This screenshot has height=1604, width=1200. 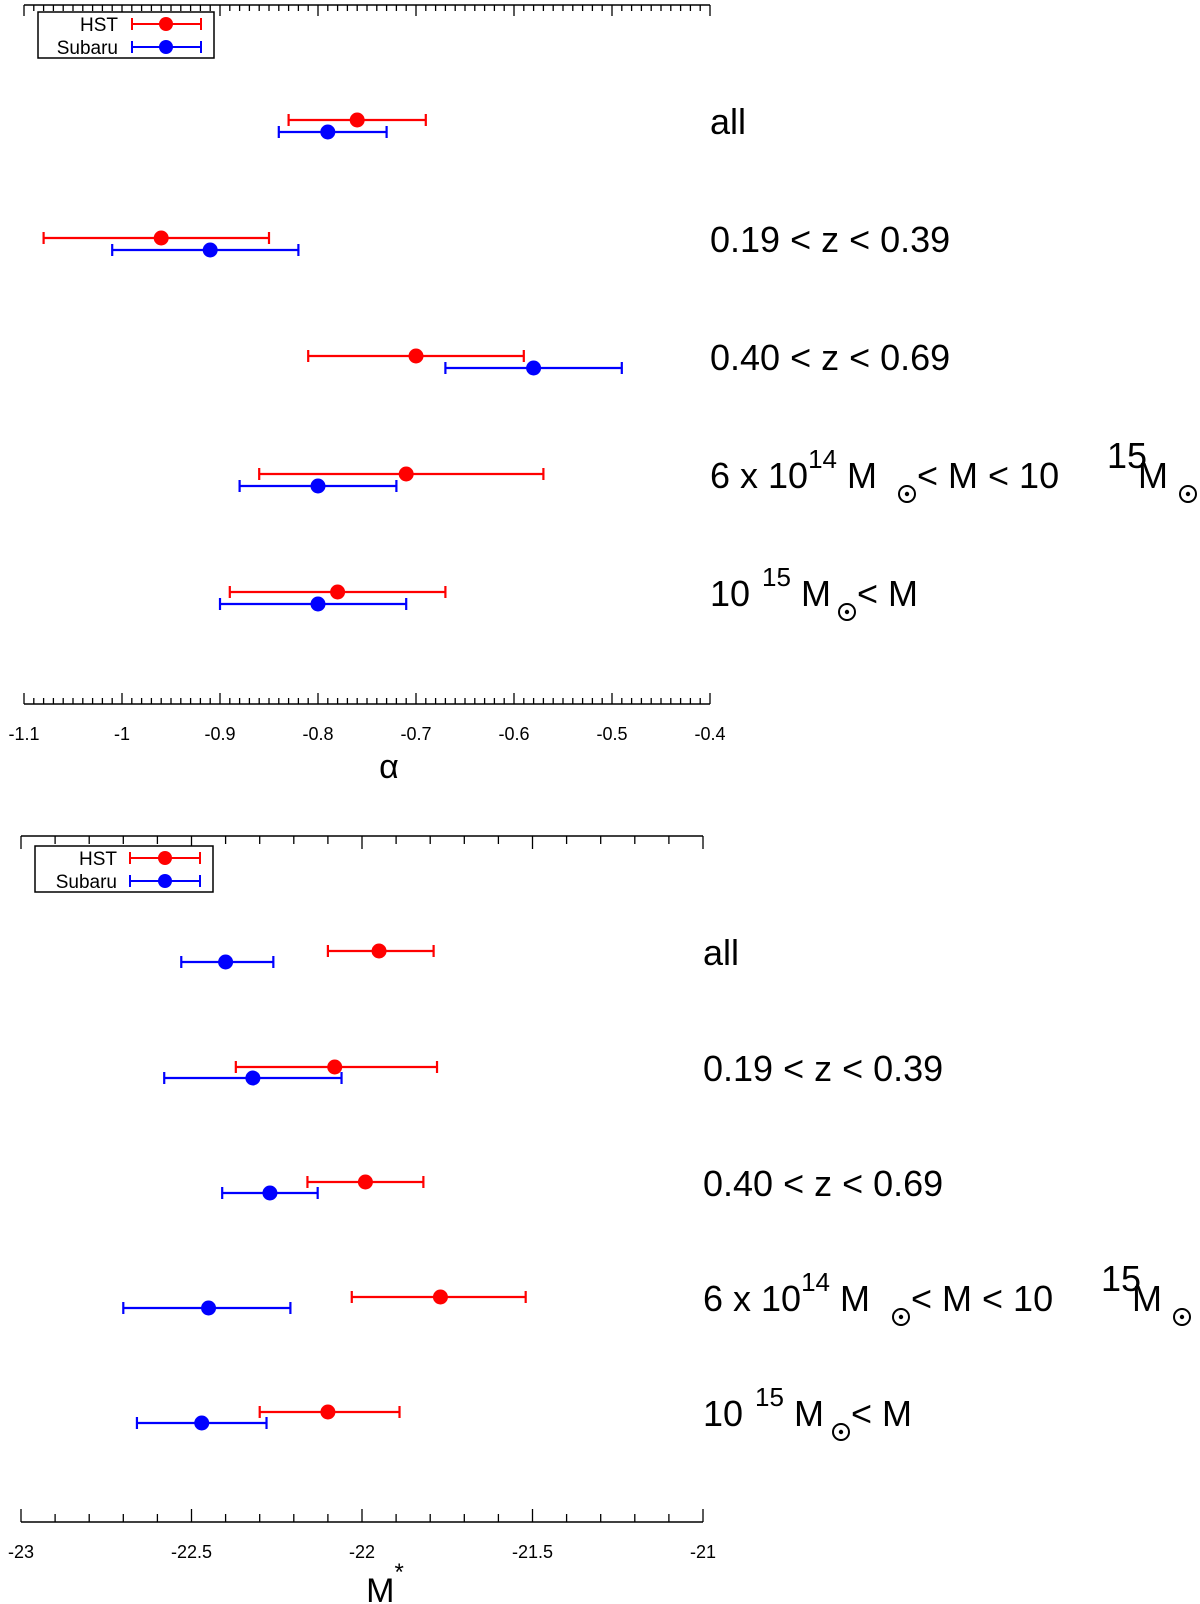 I want to click on legend-marker-subaru, so click(x=165, y=881).